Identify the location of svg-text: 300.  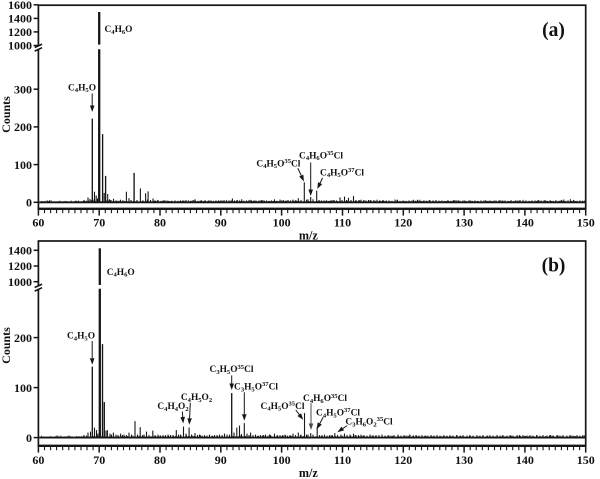
(23, 89).